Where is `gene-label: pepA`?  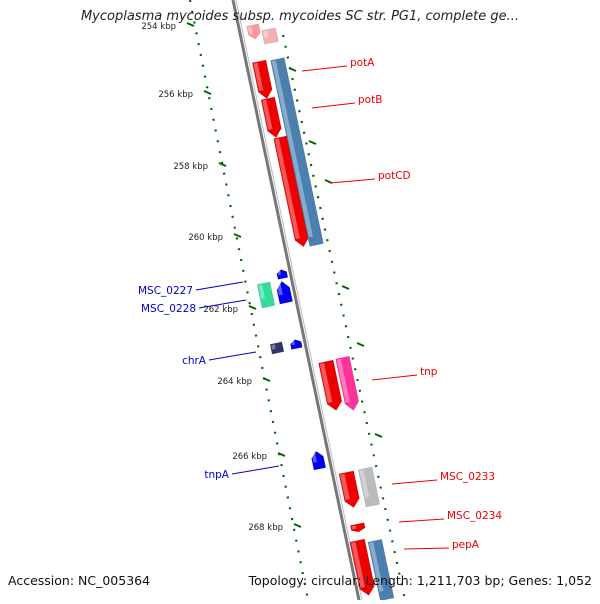 gene-label: pepA is located at coordinates (466, 545).